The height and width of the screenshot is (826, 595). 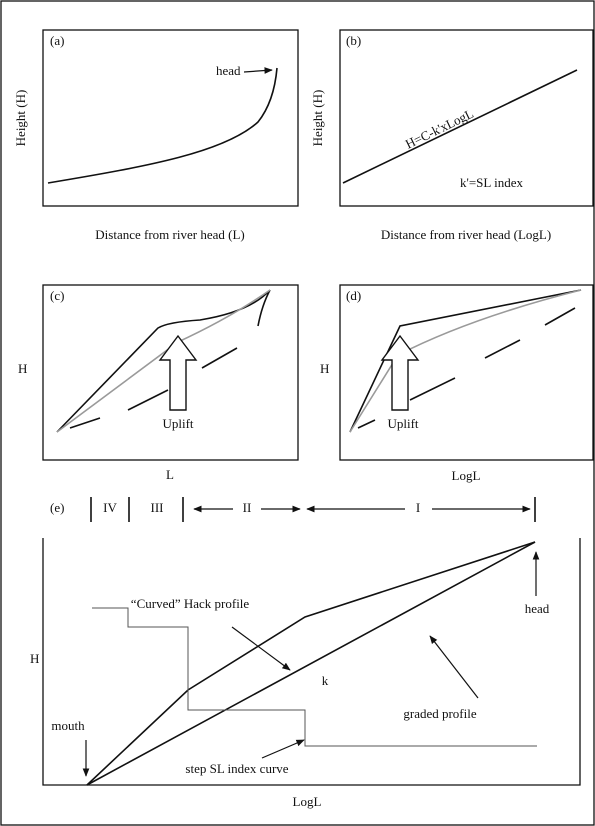 I want to click on step-label: step SL index curve, so click(x=236, y=768).